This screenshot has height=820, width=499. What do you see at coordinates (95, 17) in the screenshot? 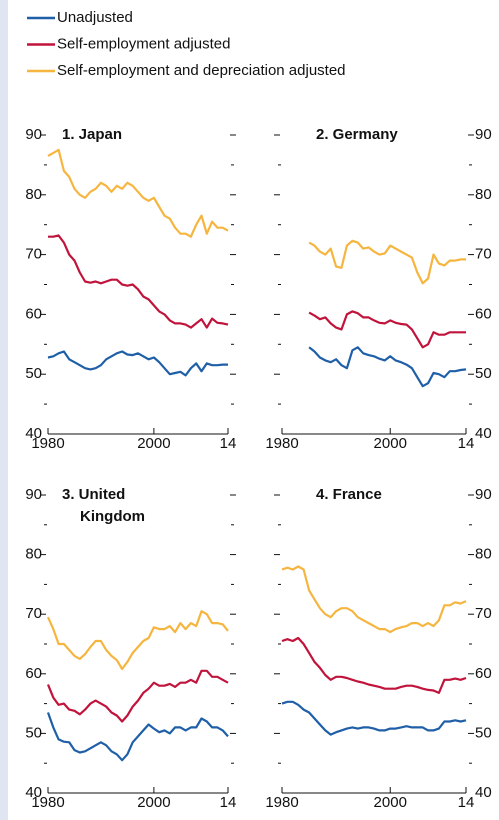
I see `legend-label: Unadjusted` at bounding box center [95, 17].